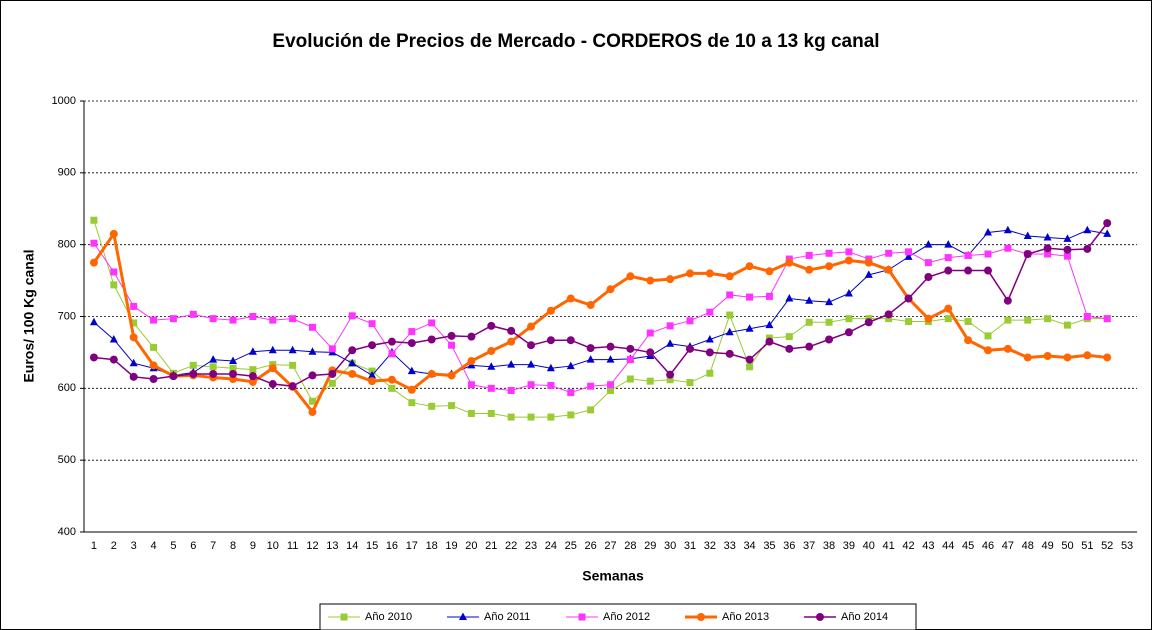  What do you see at coordinates (690, 546) in the screenshot?
I see `x-tick-label: 31` at bounding box center [690, 546].